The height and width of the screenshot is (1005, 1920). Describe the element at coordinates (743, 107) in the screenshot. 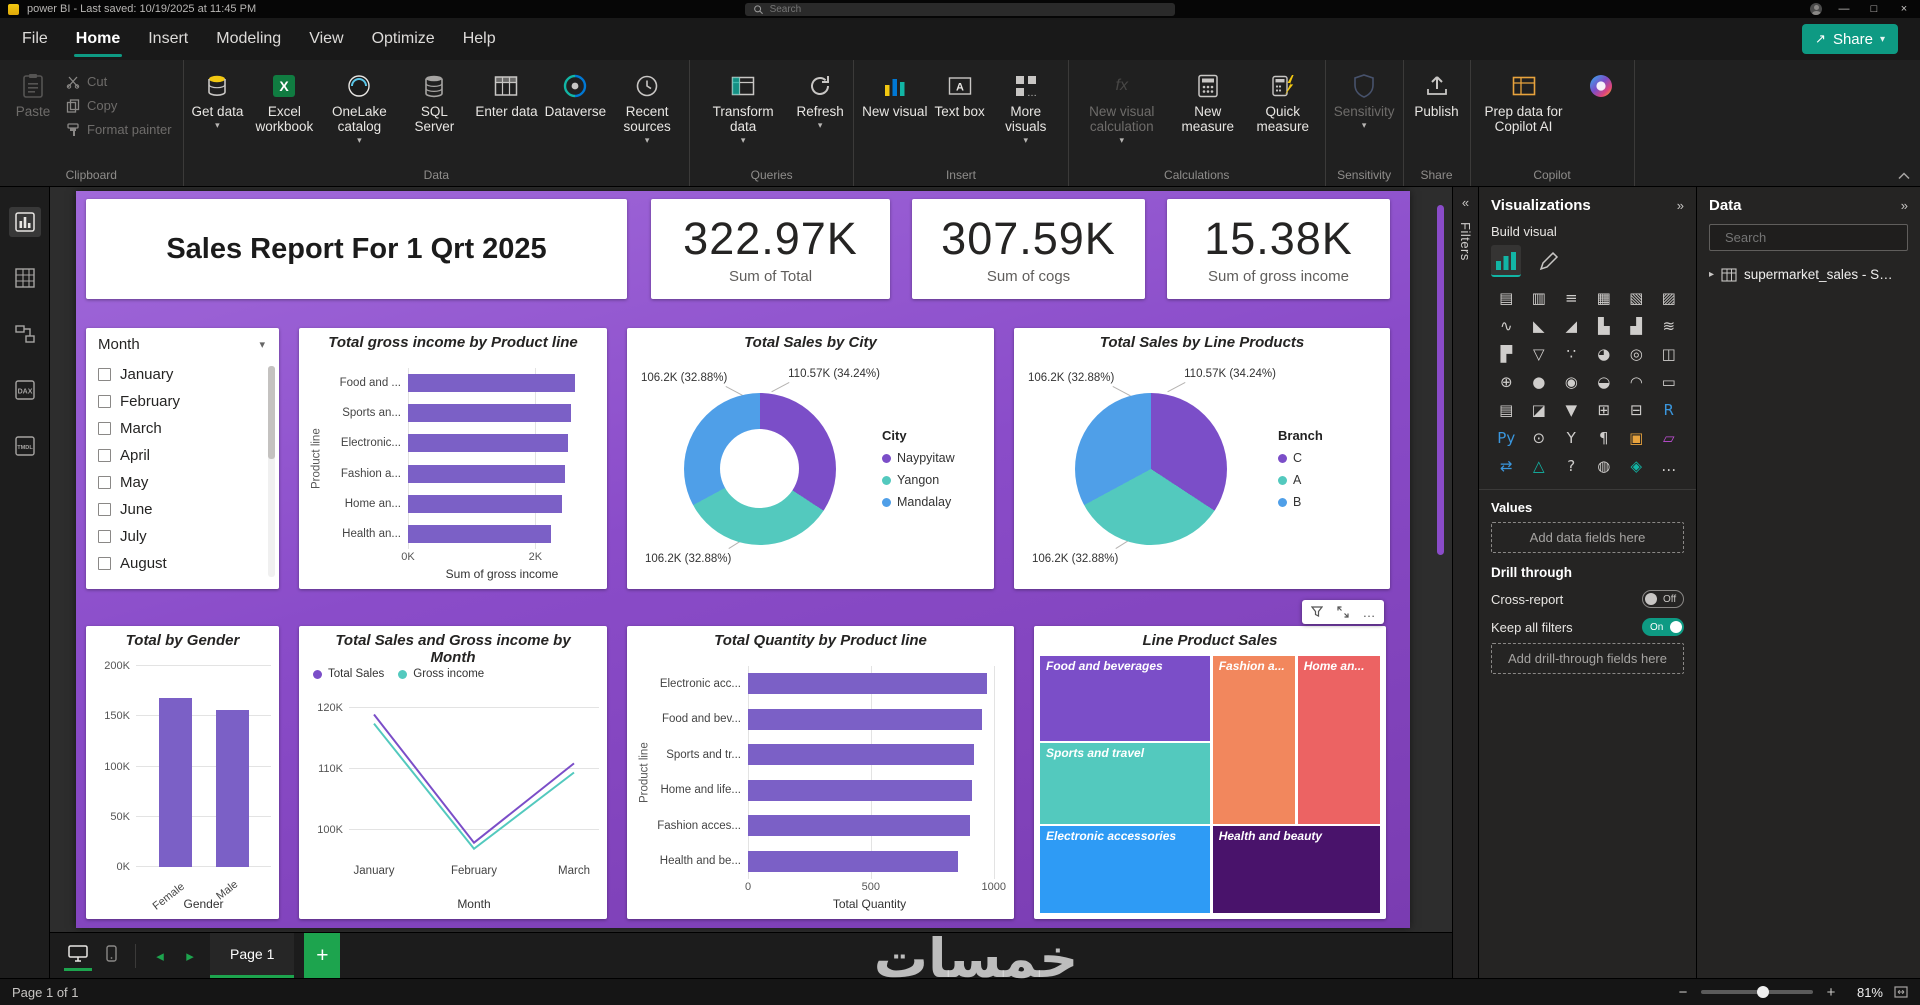

I see `transform-data-button: Transform data ▾` at that location.